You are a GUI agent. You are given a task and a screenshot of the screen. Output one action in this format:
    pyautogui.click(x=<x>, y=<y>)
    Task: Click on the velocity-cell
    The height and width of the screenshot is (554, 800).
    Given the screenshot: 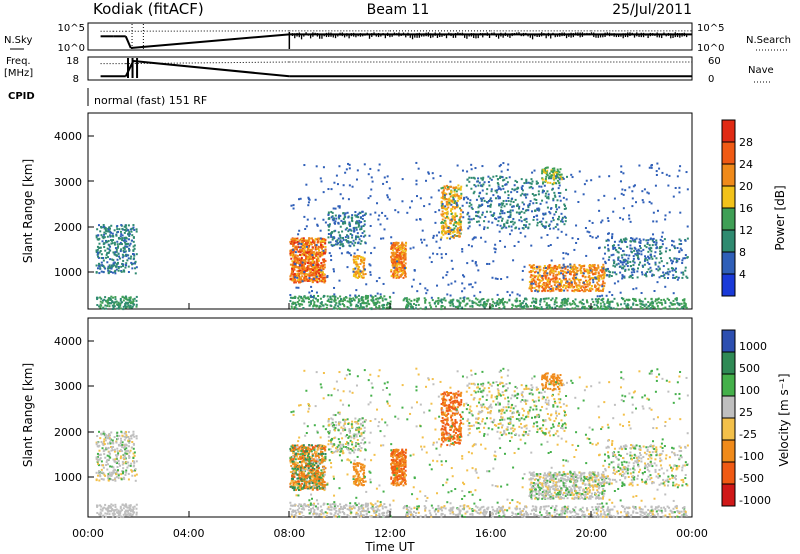 What is the action you would take?
    pyautogui.click(x=108, y=436)
    